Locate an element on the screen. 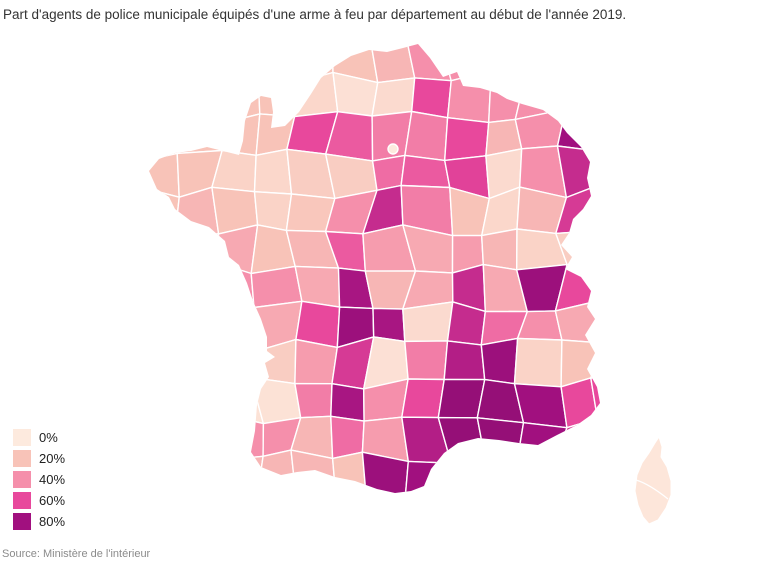 The height and width of the screenshot is (566, 770). legend-item: 40% is located at coordinates (39, 479).